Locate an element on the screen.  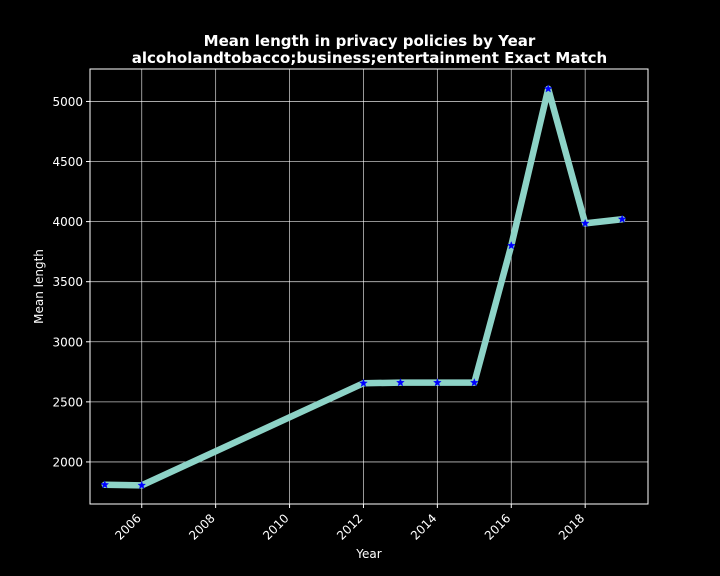
y-tick-label: 3000 is located at coordinates (67, 342).